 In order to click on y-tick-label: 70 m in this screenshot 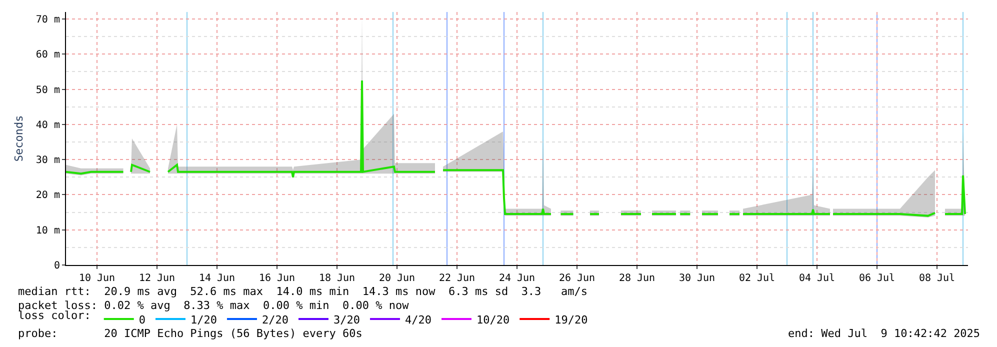, I will do `click(48, 20)`.